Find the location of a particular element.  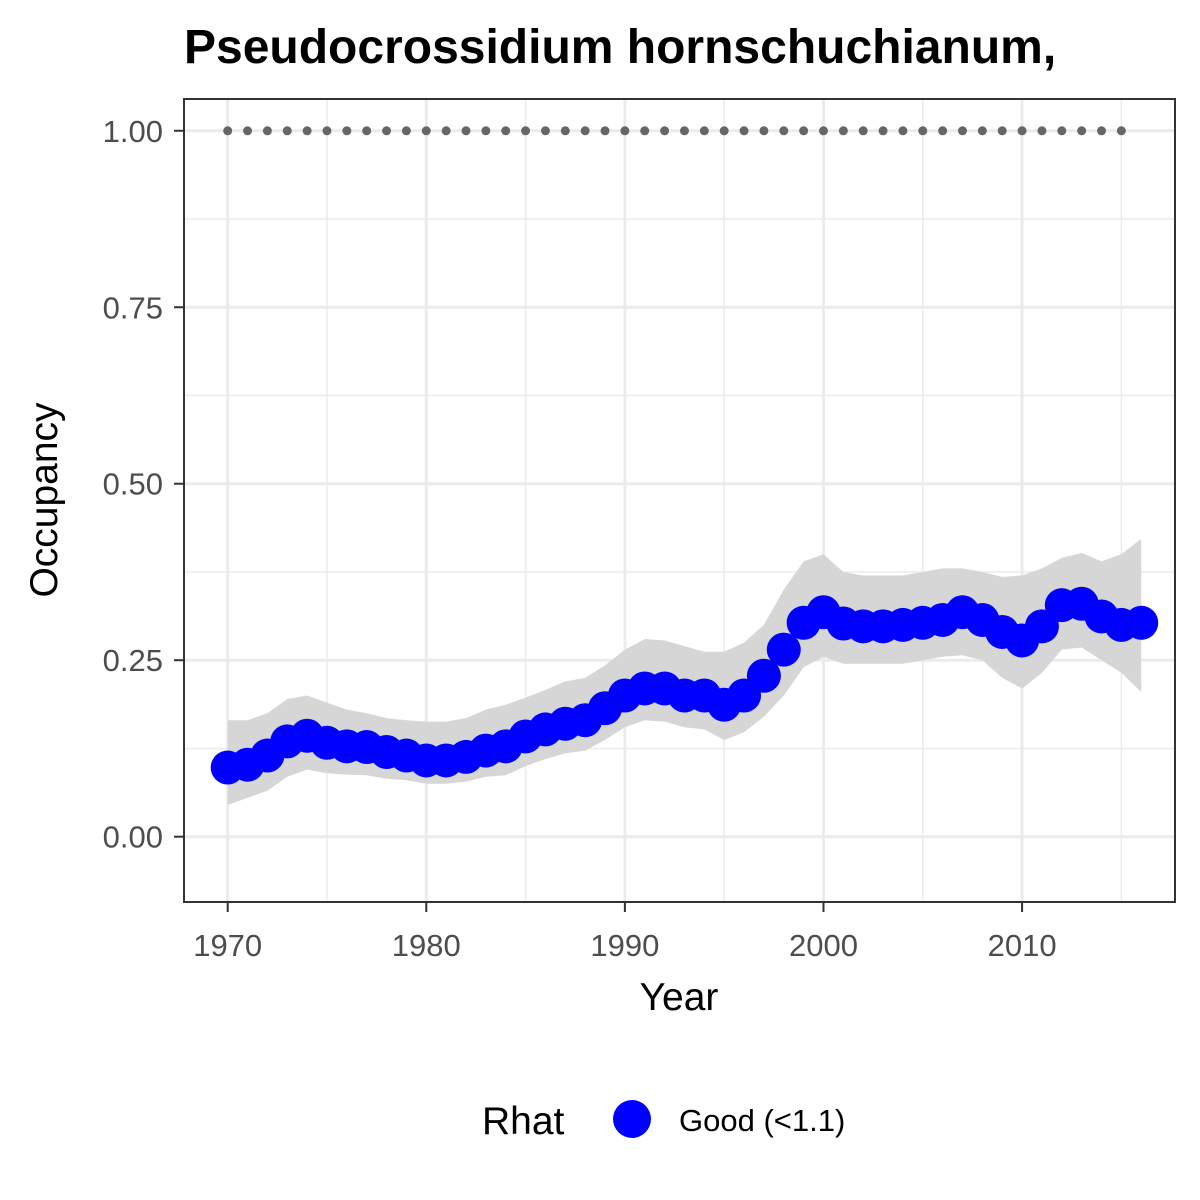

x-tick-label: 1990 is located at coordinates (624, 945).